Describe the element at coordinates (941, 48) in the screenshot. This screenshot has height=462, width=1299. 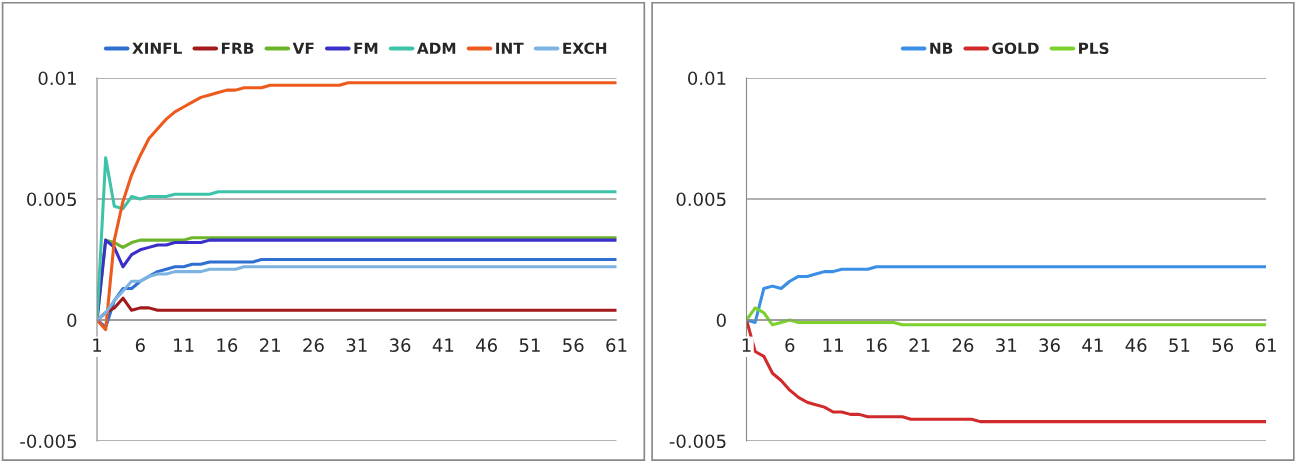
I see `legend-label: NB` at that location.